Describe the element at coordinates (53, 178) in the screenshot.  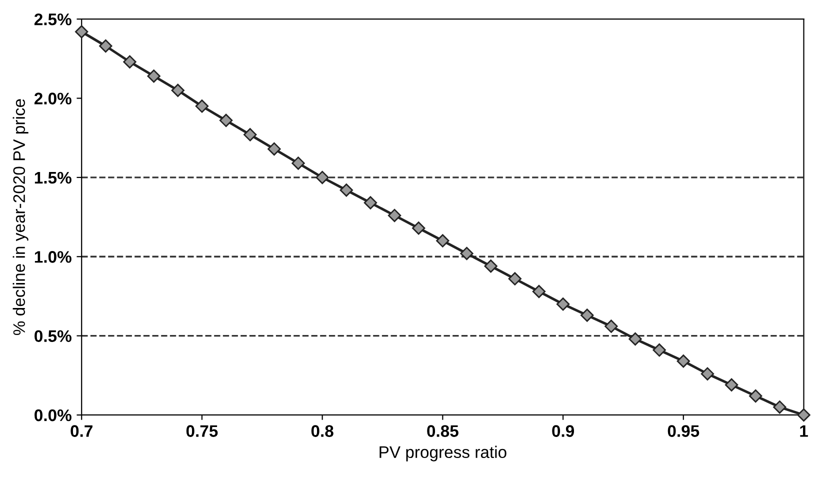
I see `y-tick-label: 1.5%` at that location.